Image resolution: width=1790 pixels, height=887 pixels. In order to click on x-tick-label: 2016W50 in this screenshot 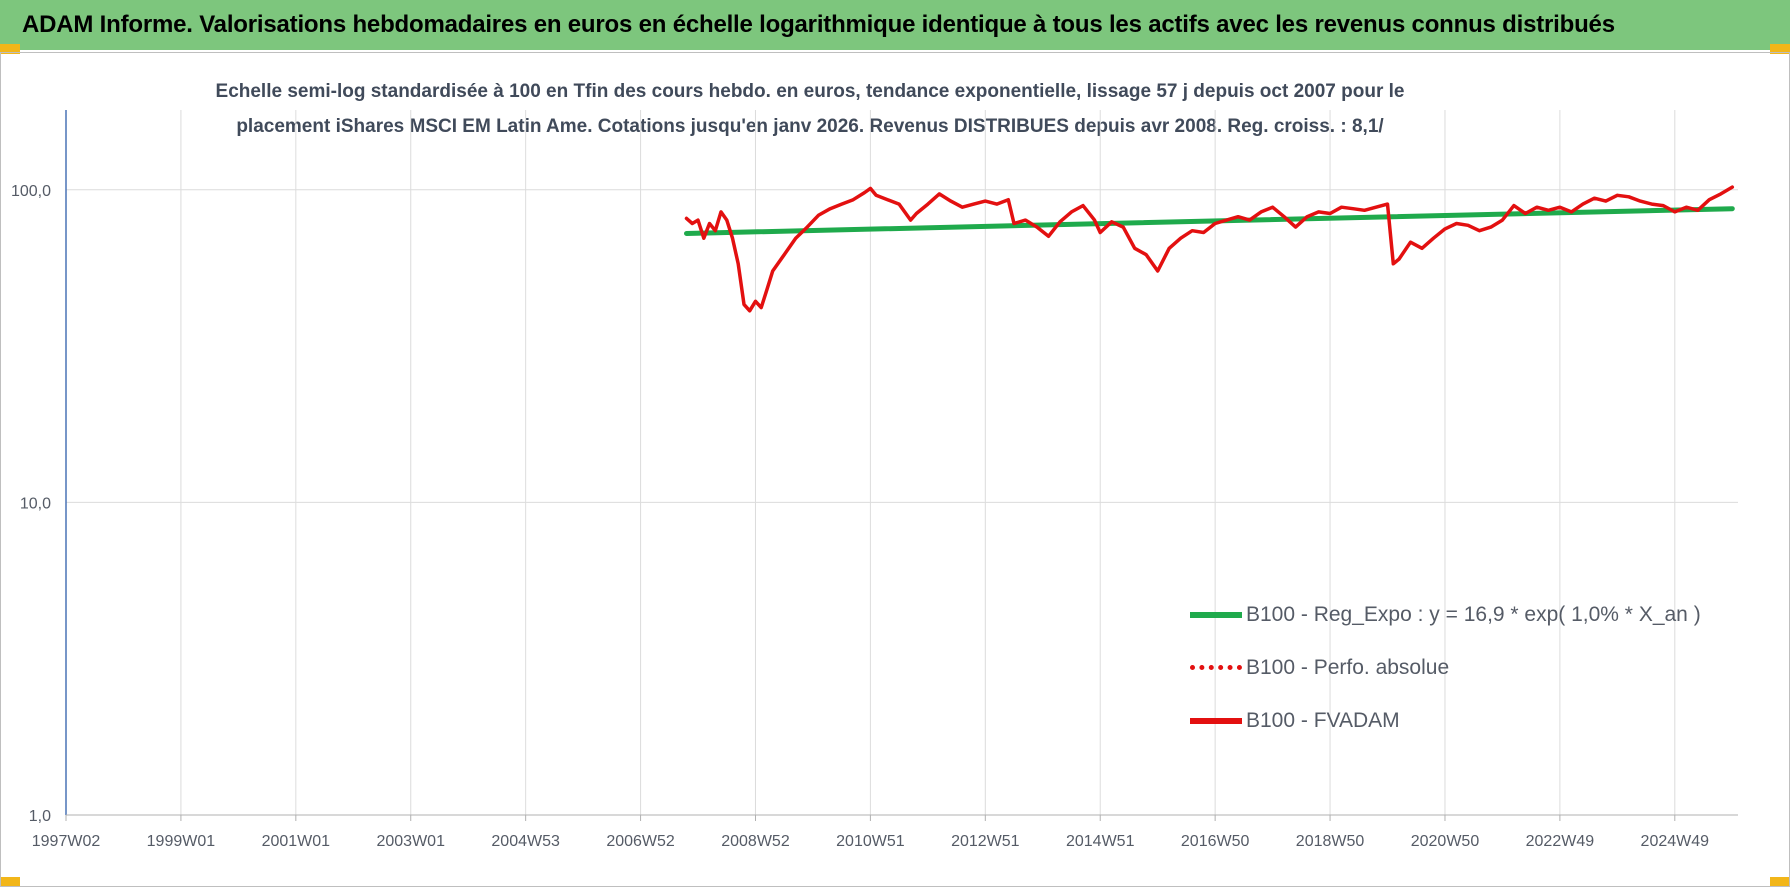, I will do `click(1215, 841)`.